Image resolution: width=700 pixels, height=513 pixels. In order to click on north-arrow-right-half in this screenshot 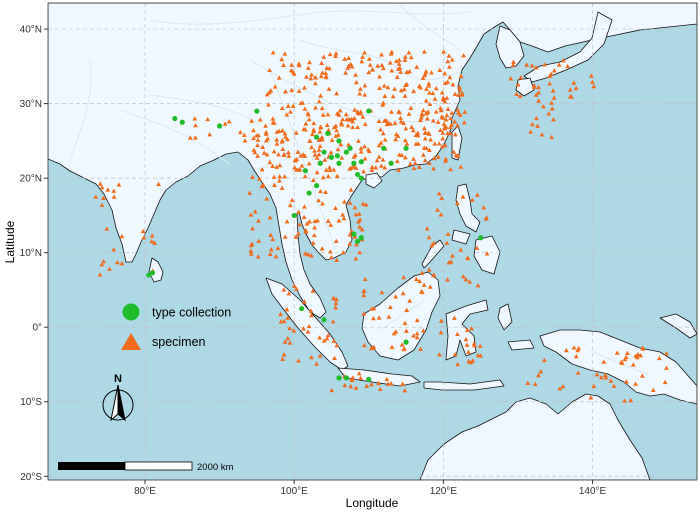, I will do `click(121, 403)`.